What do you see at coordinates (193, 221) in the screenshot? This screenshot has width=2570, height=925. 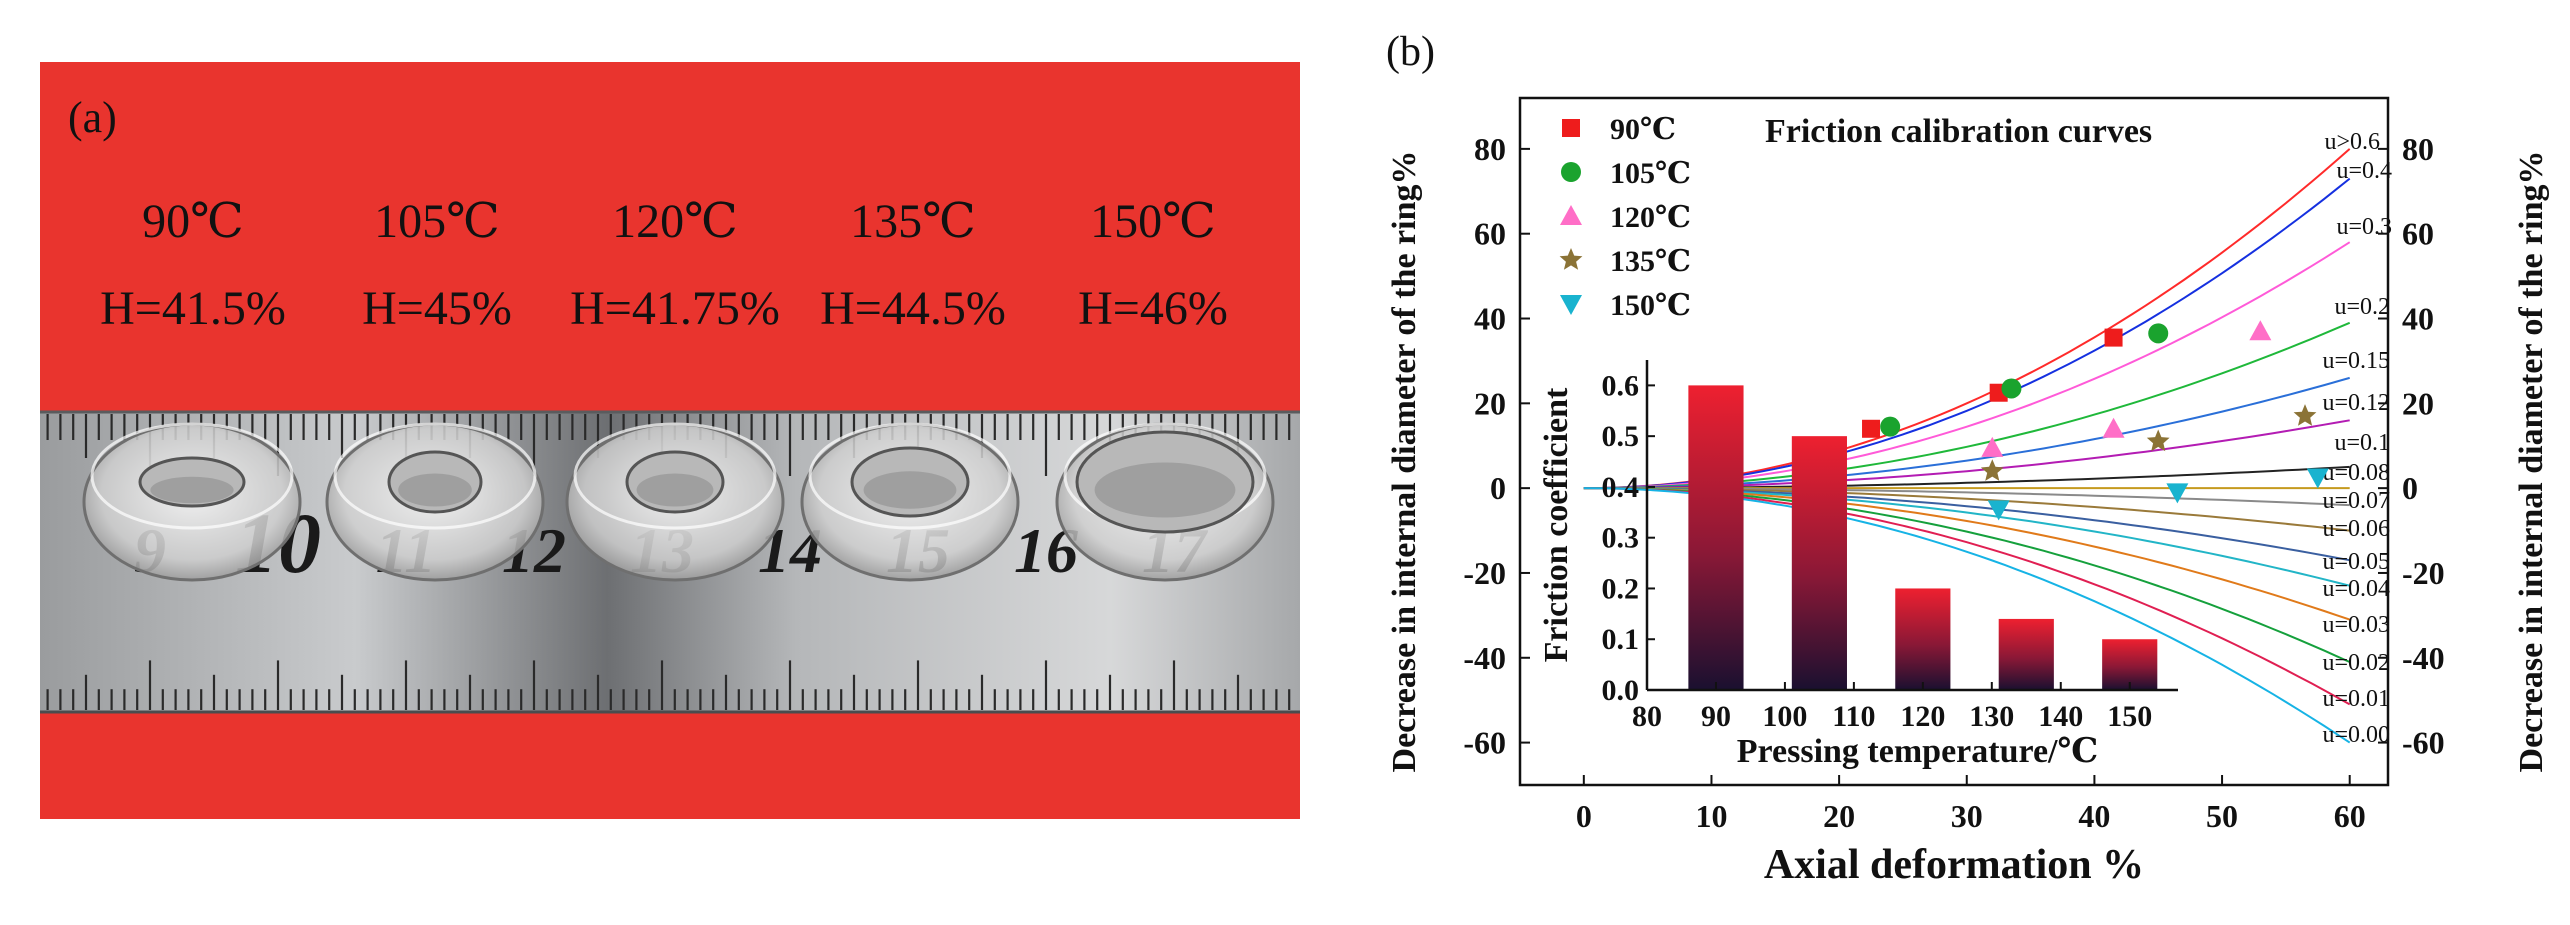 I see `sample-temperature-label: 90℃` at bounding box center [193, 221].